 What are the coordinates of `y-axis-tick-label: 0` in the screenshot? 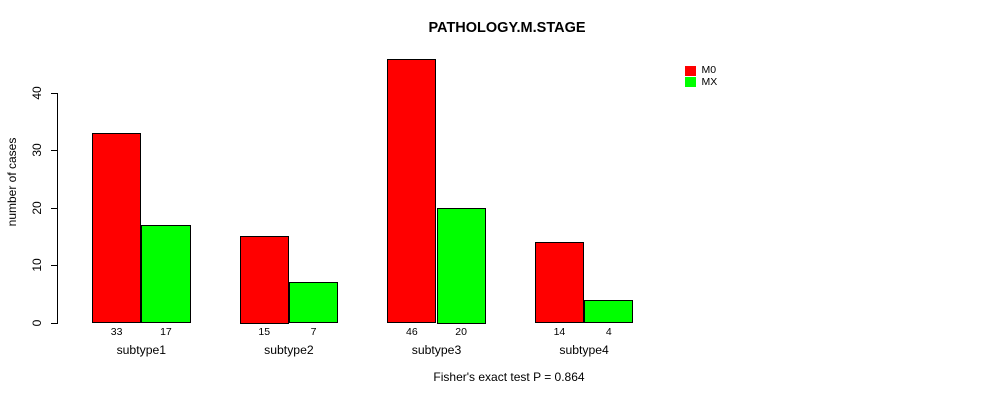 It's located at (37, 322).